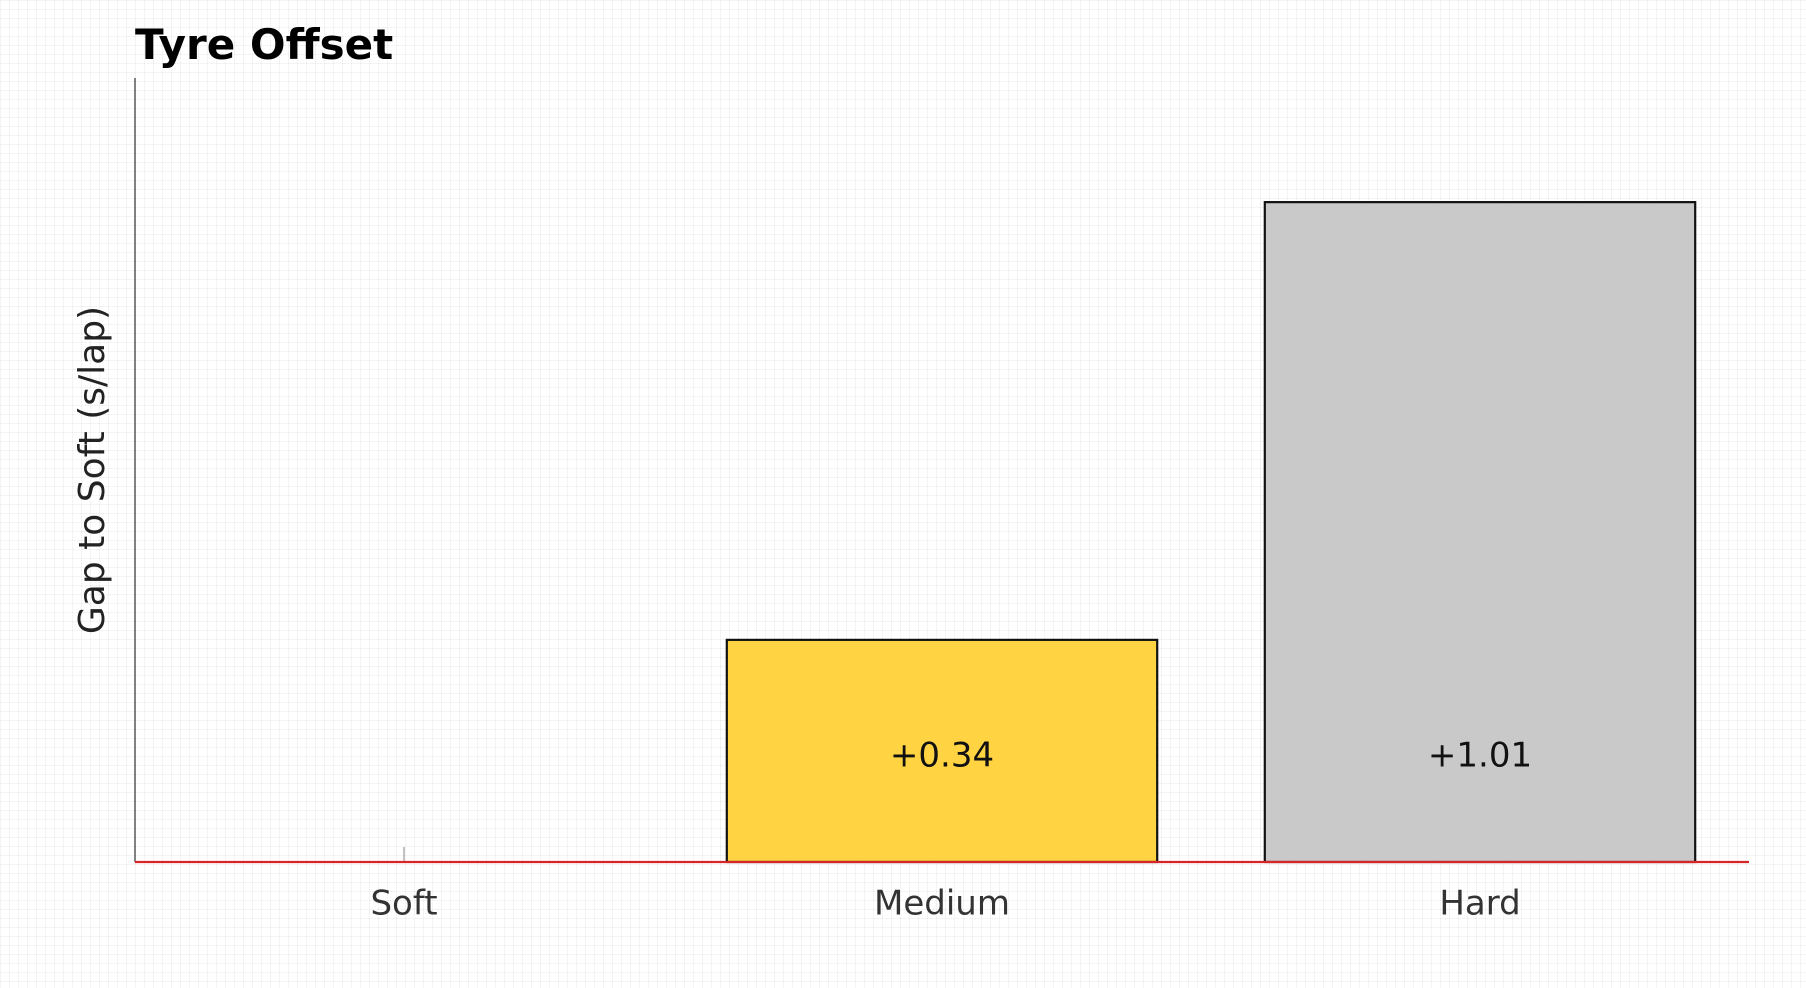  Describe the element at coordinates (264, 44) in the screenshot. I see `chart-title: Tyre Offset` at that location.